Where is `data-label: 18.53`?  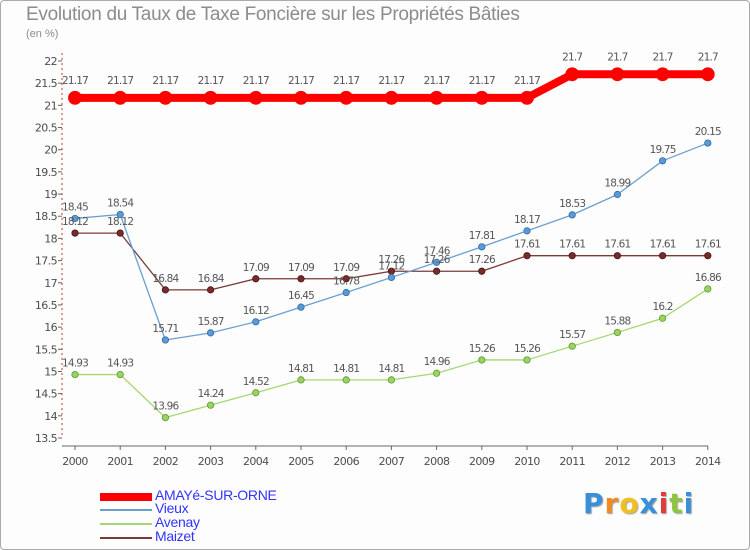 data-label: 18.53 is located at coordinates (572, 204).